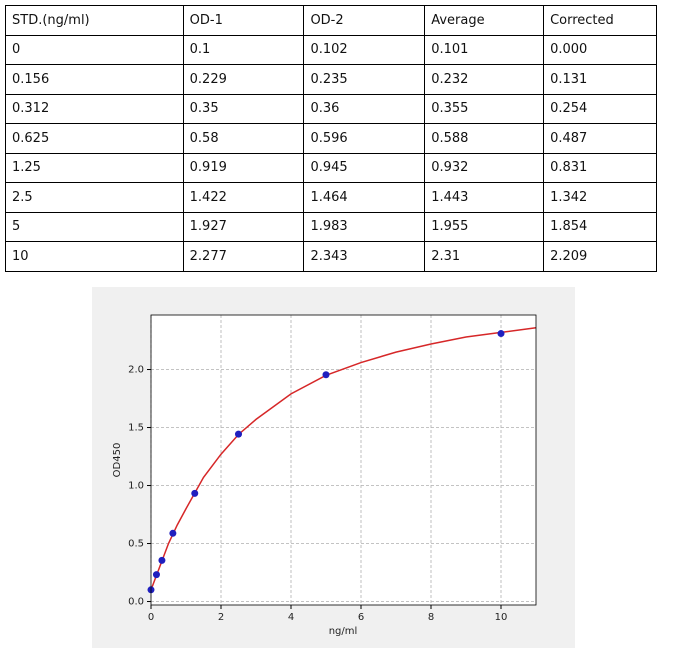 The image size is (685, 648). What do you see at coordinates (136, 370) in the screenshot?
I see `y-tick-label: 2.0` at bounding box center [136, 370].